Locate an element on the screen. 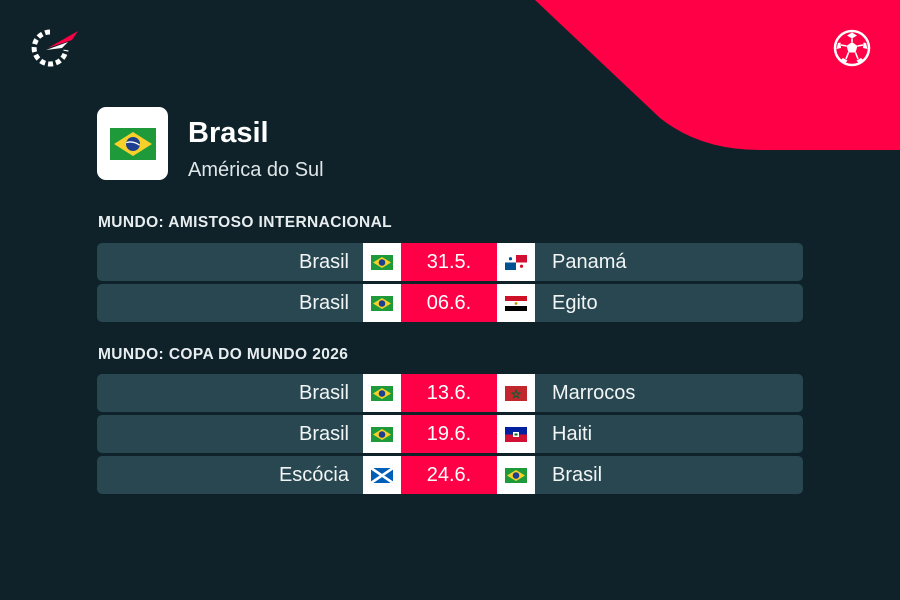  away-team-name: Marrocos is located at coordinates (593, 393).